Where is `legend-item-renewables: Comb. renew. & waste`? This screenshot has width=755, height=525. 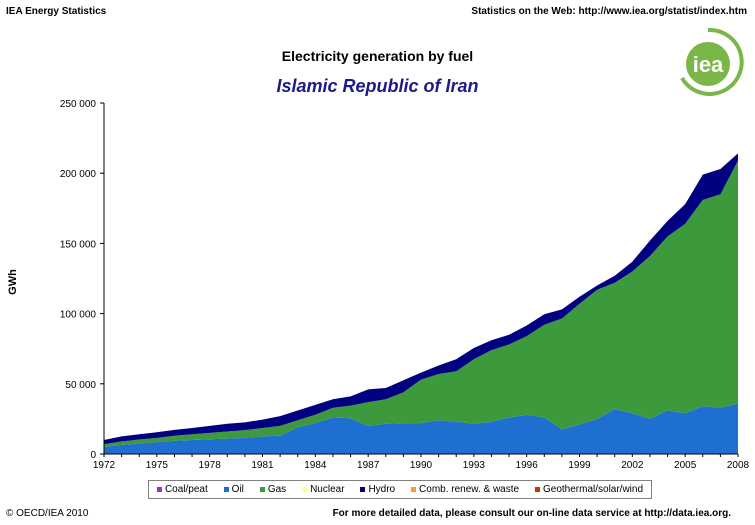
legend-item-renewables: Comb. renew. & waste is located at coordinates (465, 489).